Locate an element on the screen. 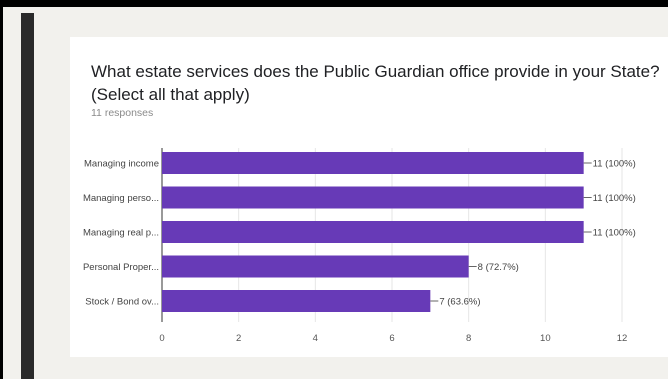 Image resolution: width=668 pixels, height=379 pixels. data-label: 8 (72.7%) is located at coordinates (498, 267).